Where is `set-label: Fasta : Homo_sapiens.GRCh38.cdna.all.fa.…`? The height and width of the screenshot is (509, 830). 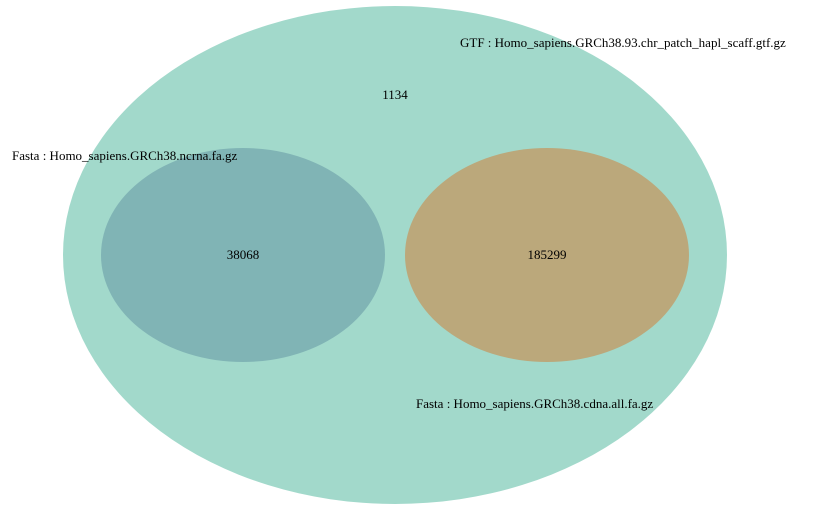 set-label: Fasta : Homo_sapiens.GRCh38.cdna.all.fa.… is located at coordinates (534, 403).